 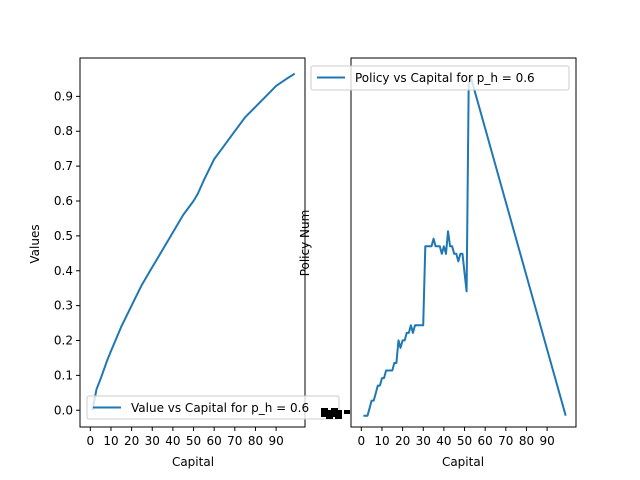 I want to click on policy-legend: Policy vs Capital for p_h = 0.6, so click(x=440, y=78).